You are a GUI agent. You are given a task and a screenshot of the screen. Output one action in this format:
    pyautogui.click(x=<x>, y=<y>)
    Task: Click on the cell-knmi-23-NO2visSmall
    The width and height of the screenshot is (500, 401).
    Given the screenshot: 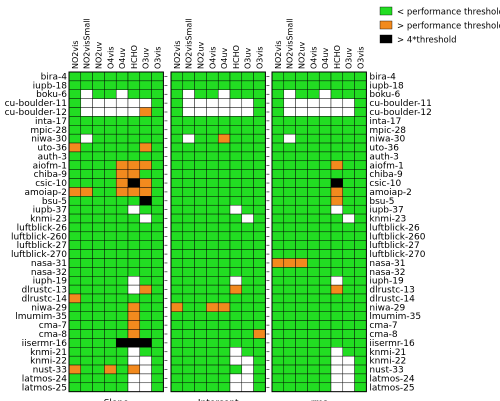 What is the action you would take?
    pyautogui.click(x=289, y=218)
    